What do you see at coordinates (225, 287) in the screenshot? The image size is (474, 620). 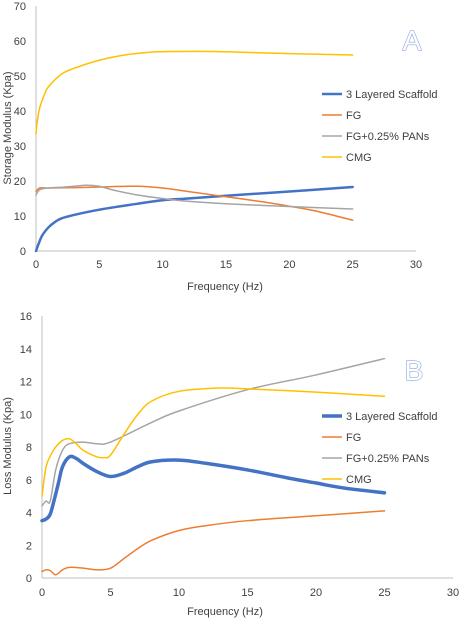 I see `x-axis-title-a: Frequency (Hz)` at bounding box center [225, 287].